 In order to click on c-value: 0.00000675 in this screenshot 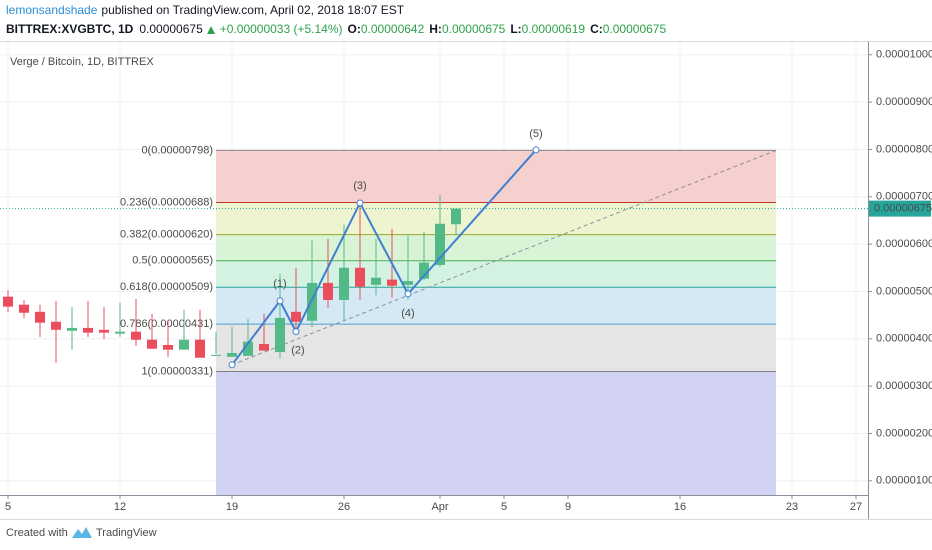, I will do `click(635, 29)`.